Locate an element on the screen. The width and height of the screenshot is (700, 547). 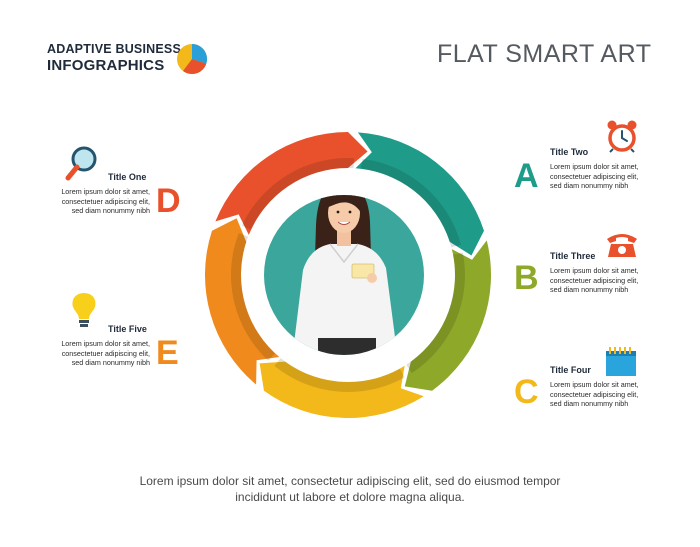
ring-segment-e-shade is located at coordinates (253, 297).